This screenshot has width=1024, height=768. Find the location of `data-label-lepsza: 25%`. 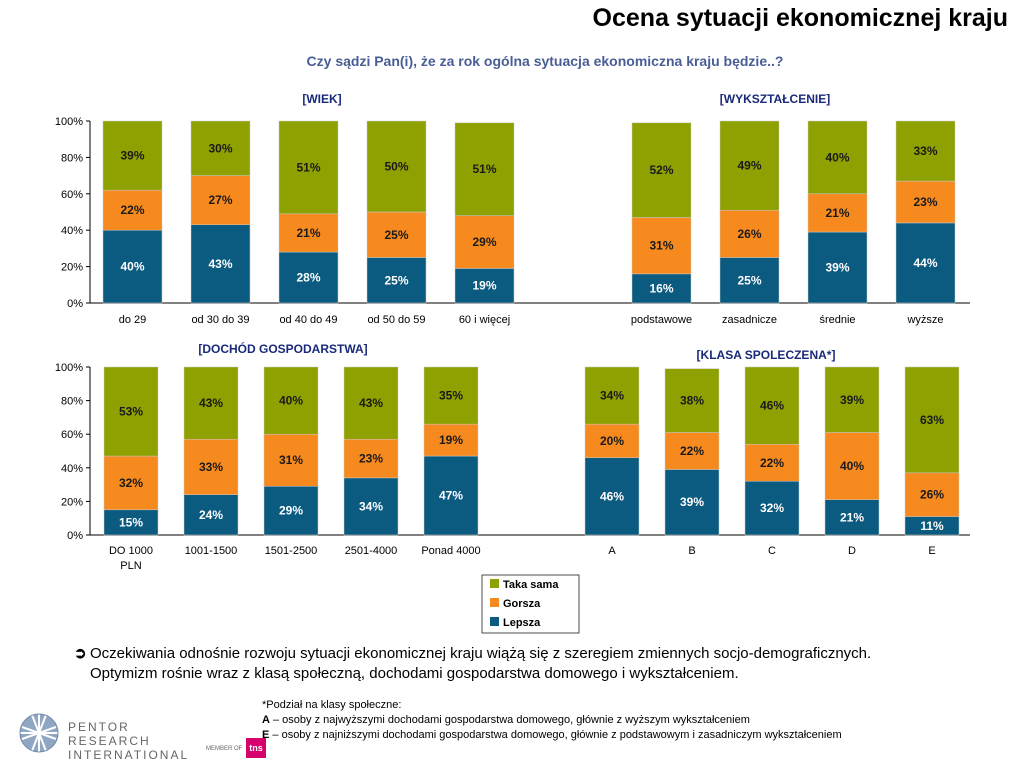

data-label-lepsza: 25% is located at coordinates (396, 280).